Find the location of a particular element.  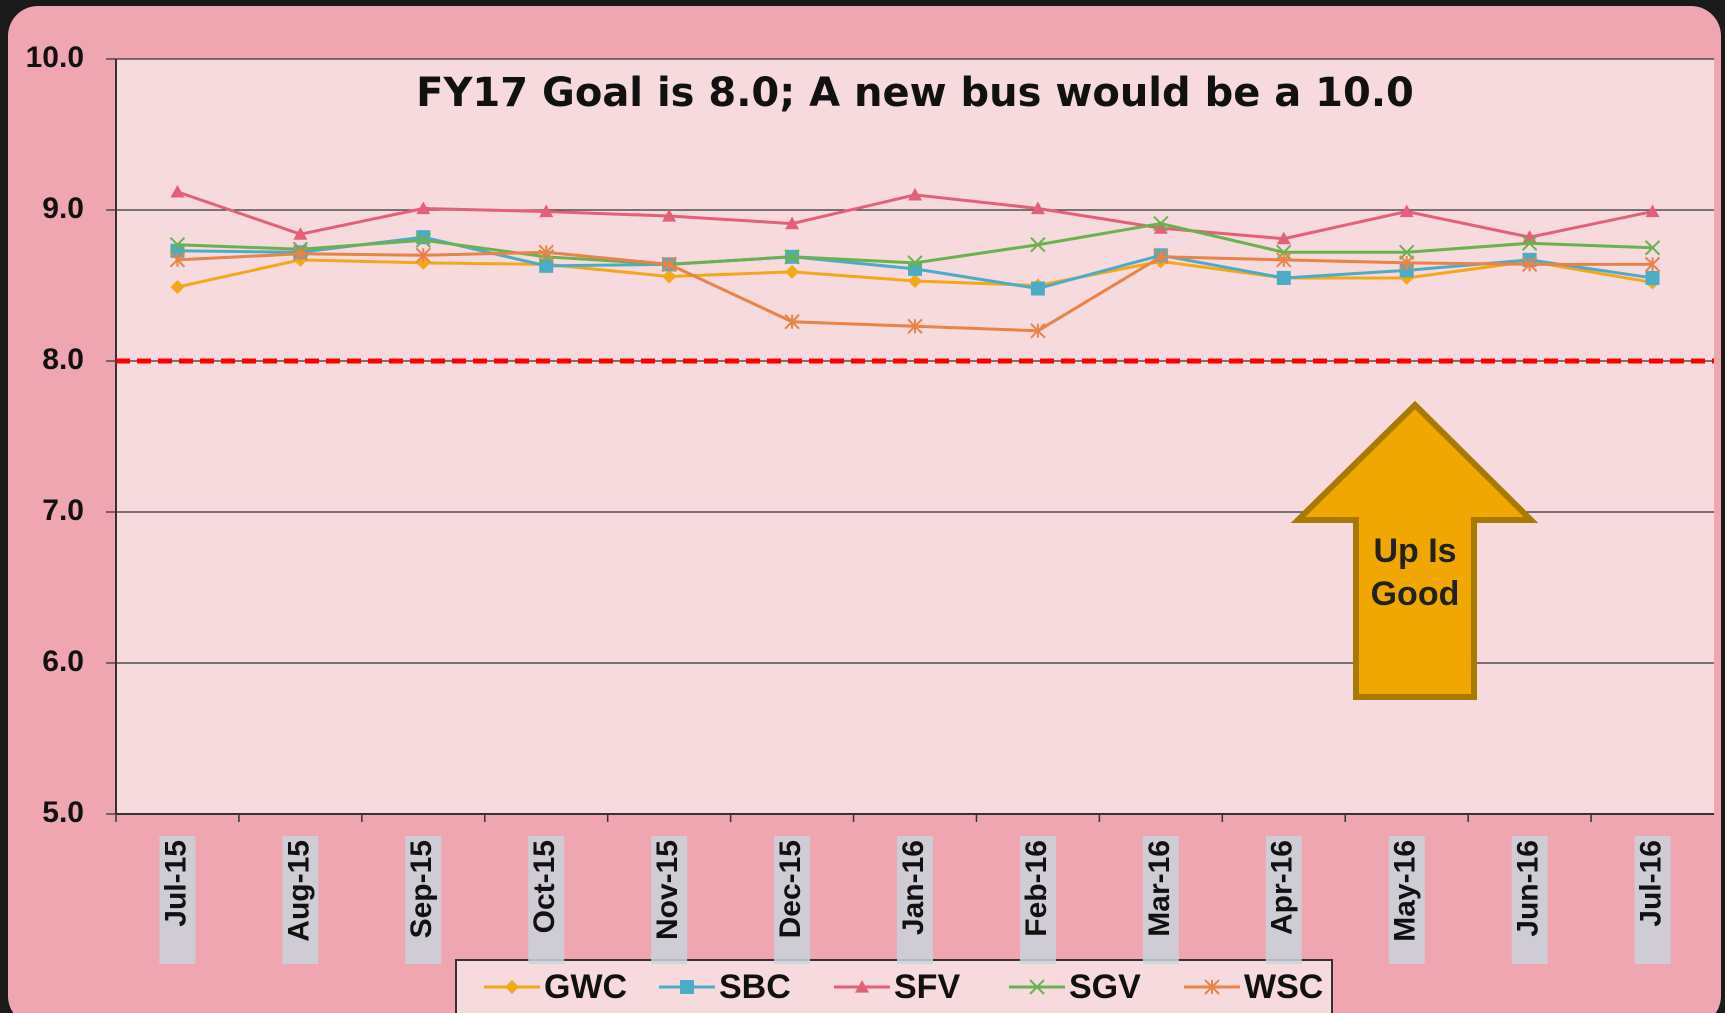

legend-label: SGV is located at coordinates (1105, 987).